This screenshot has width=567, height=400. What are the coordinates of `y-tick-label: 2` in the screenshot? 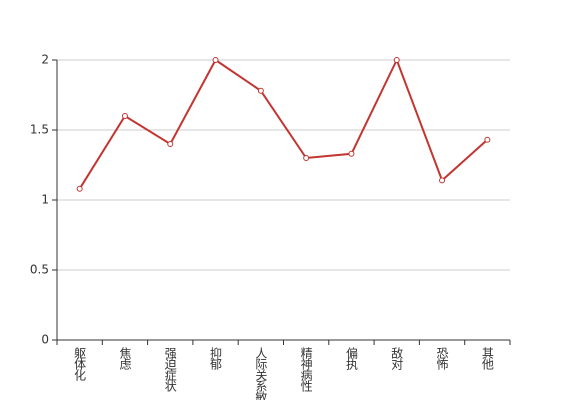 It's located at (45, 60).